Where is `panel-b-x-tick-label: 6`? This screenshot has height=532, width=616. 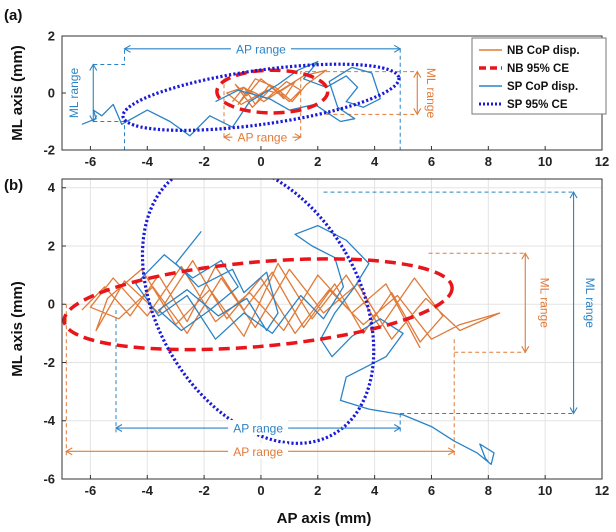 panel-b-x-tick-label: 6 is located at coordinates (431, 490).